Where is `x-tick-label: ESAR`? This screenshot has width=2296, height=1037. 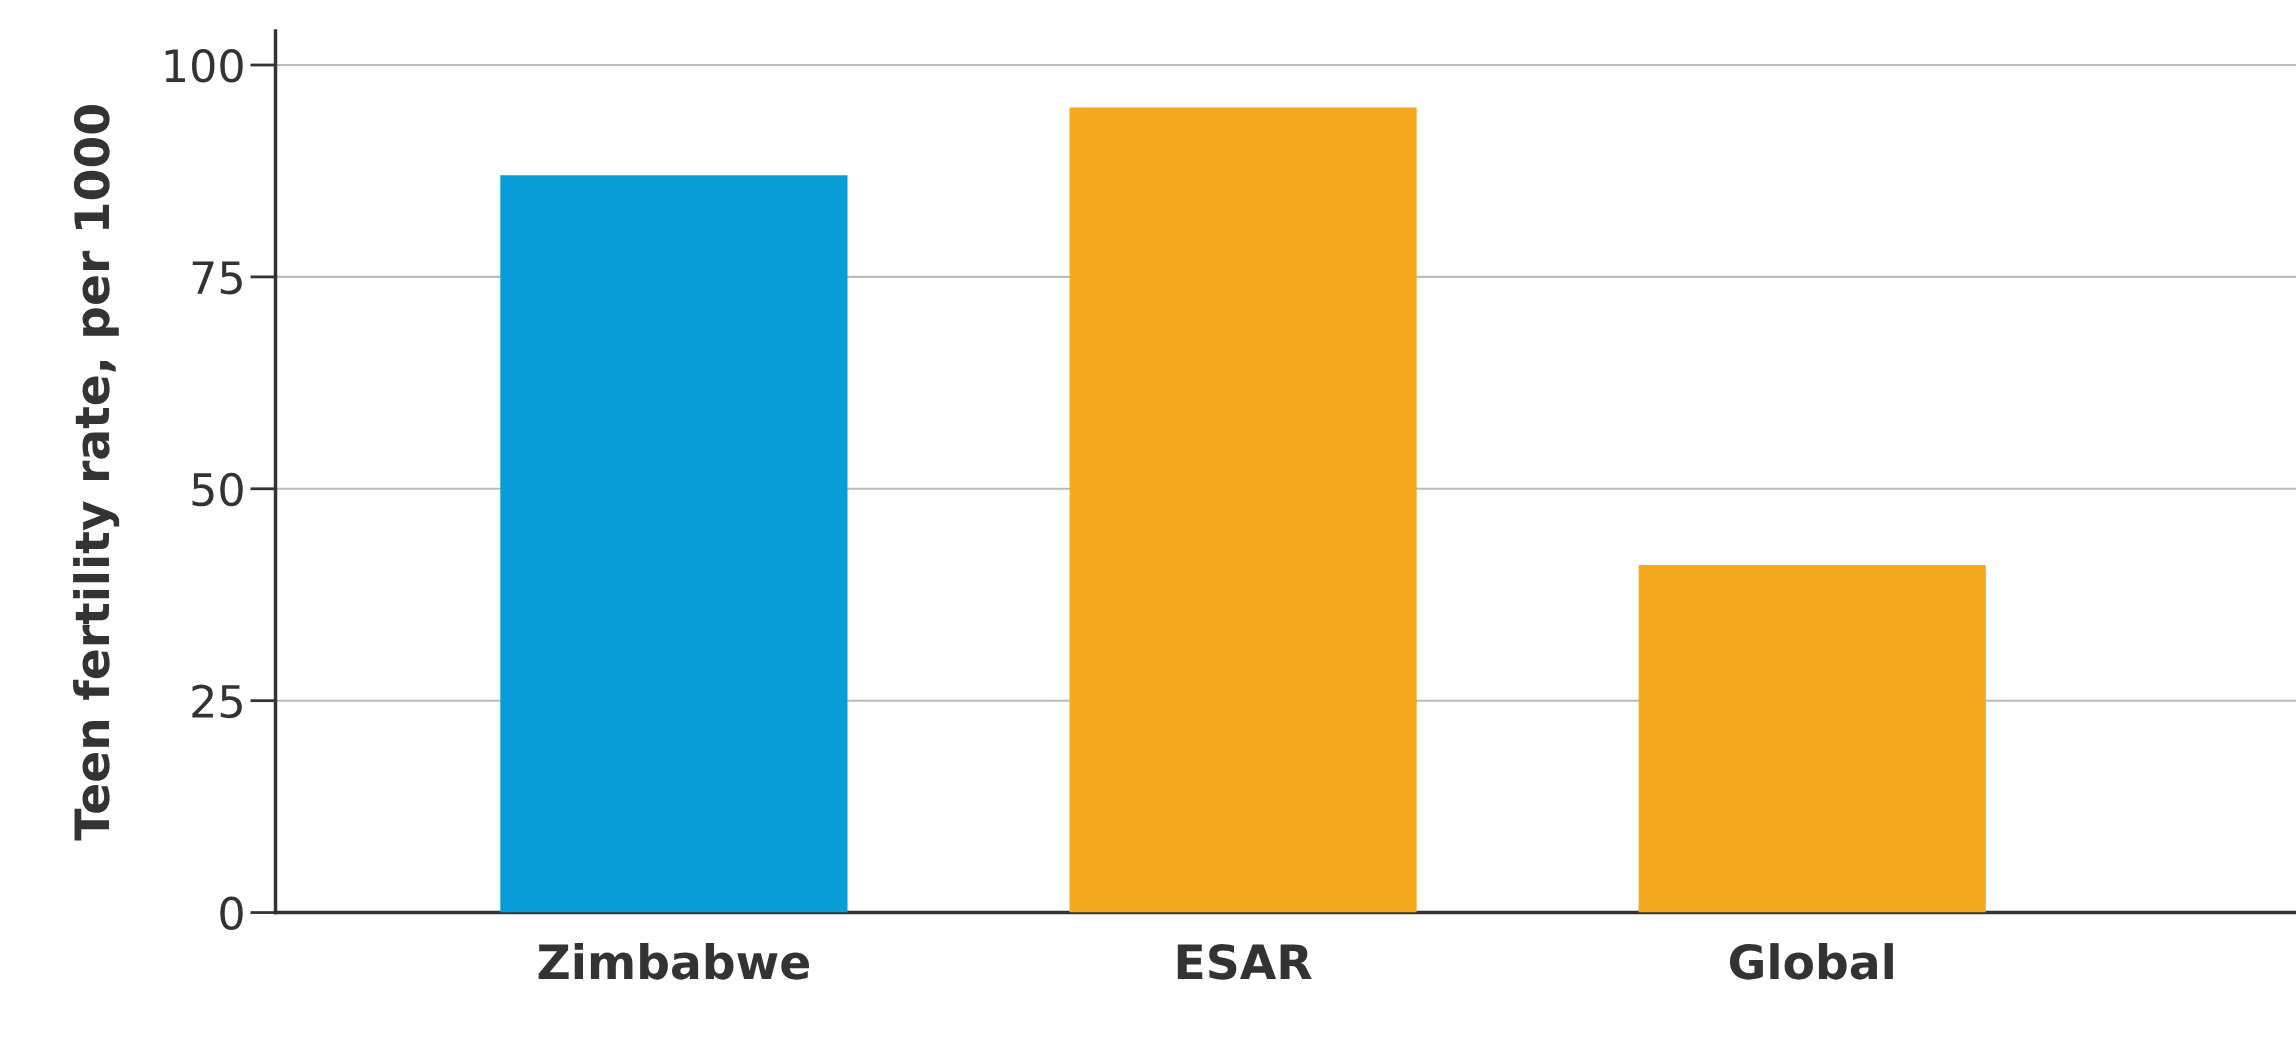 x-tick-label: ESAR is located at coordinates (1244, 961).